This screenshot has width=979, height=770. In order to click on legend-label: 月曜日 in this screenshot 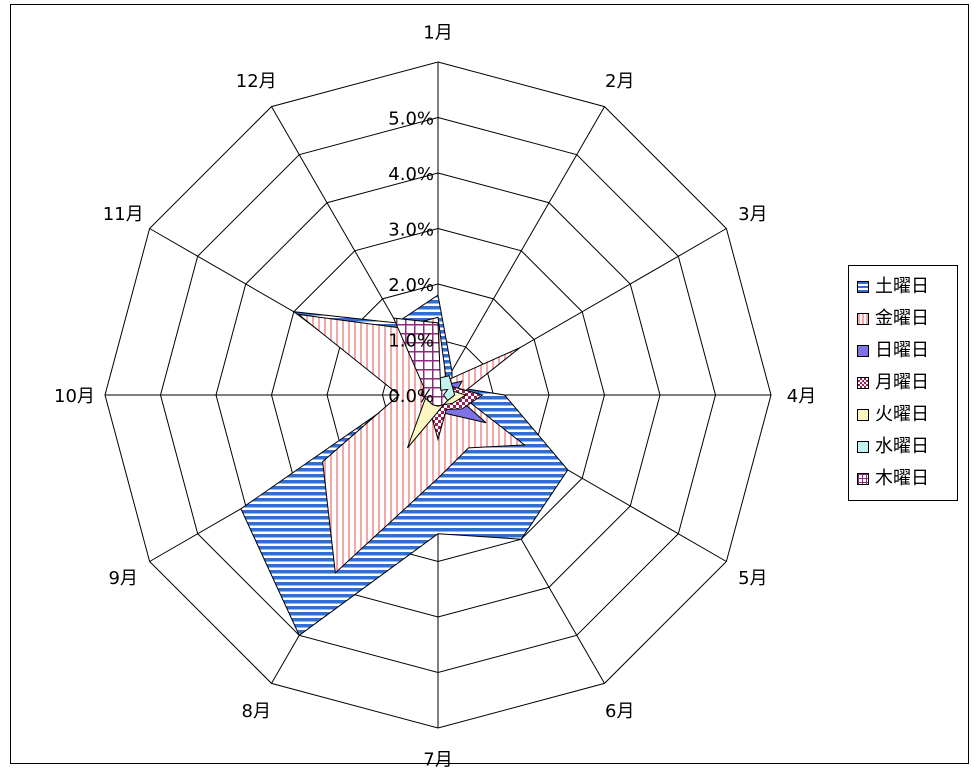, I will do `click(902, 382)`.